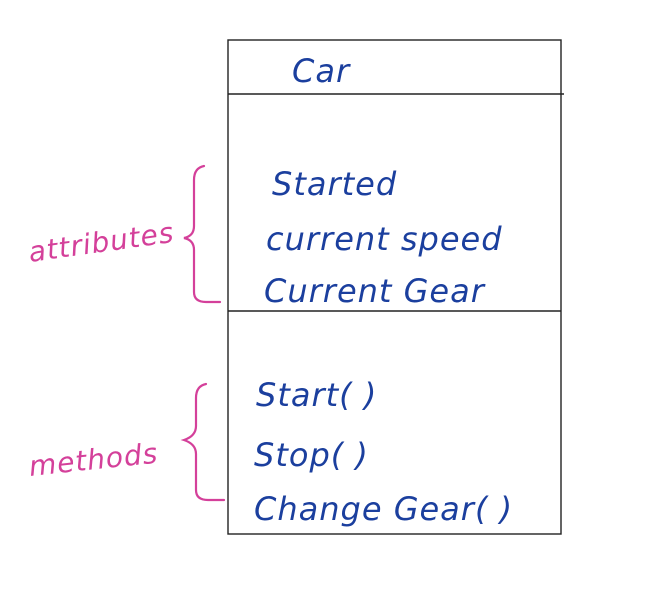 The width and height of the screenshot is (667, 612). What do you see at coordinates (321, 71) in the screenshot?
I see `class-name: Car` at bounding box center [321, 71].